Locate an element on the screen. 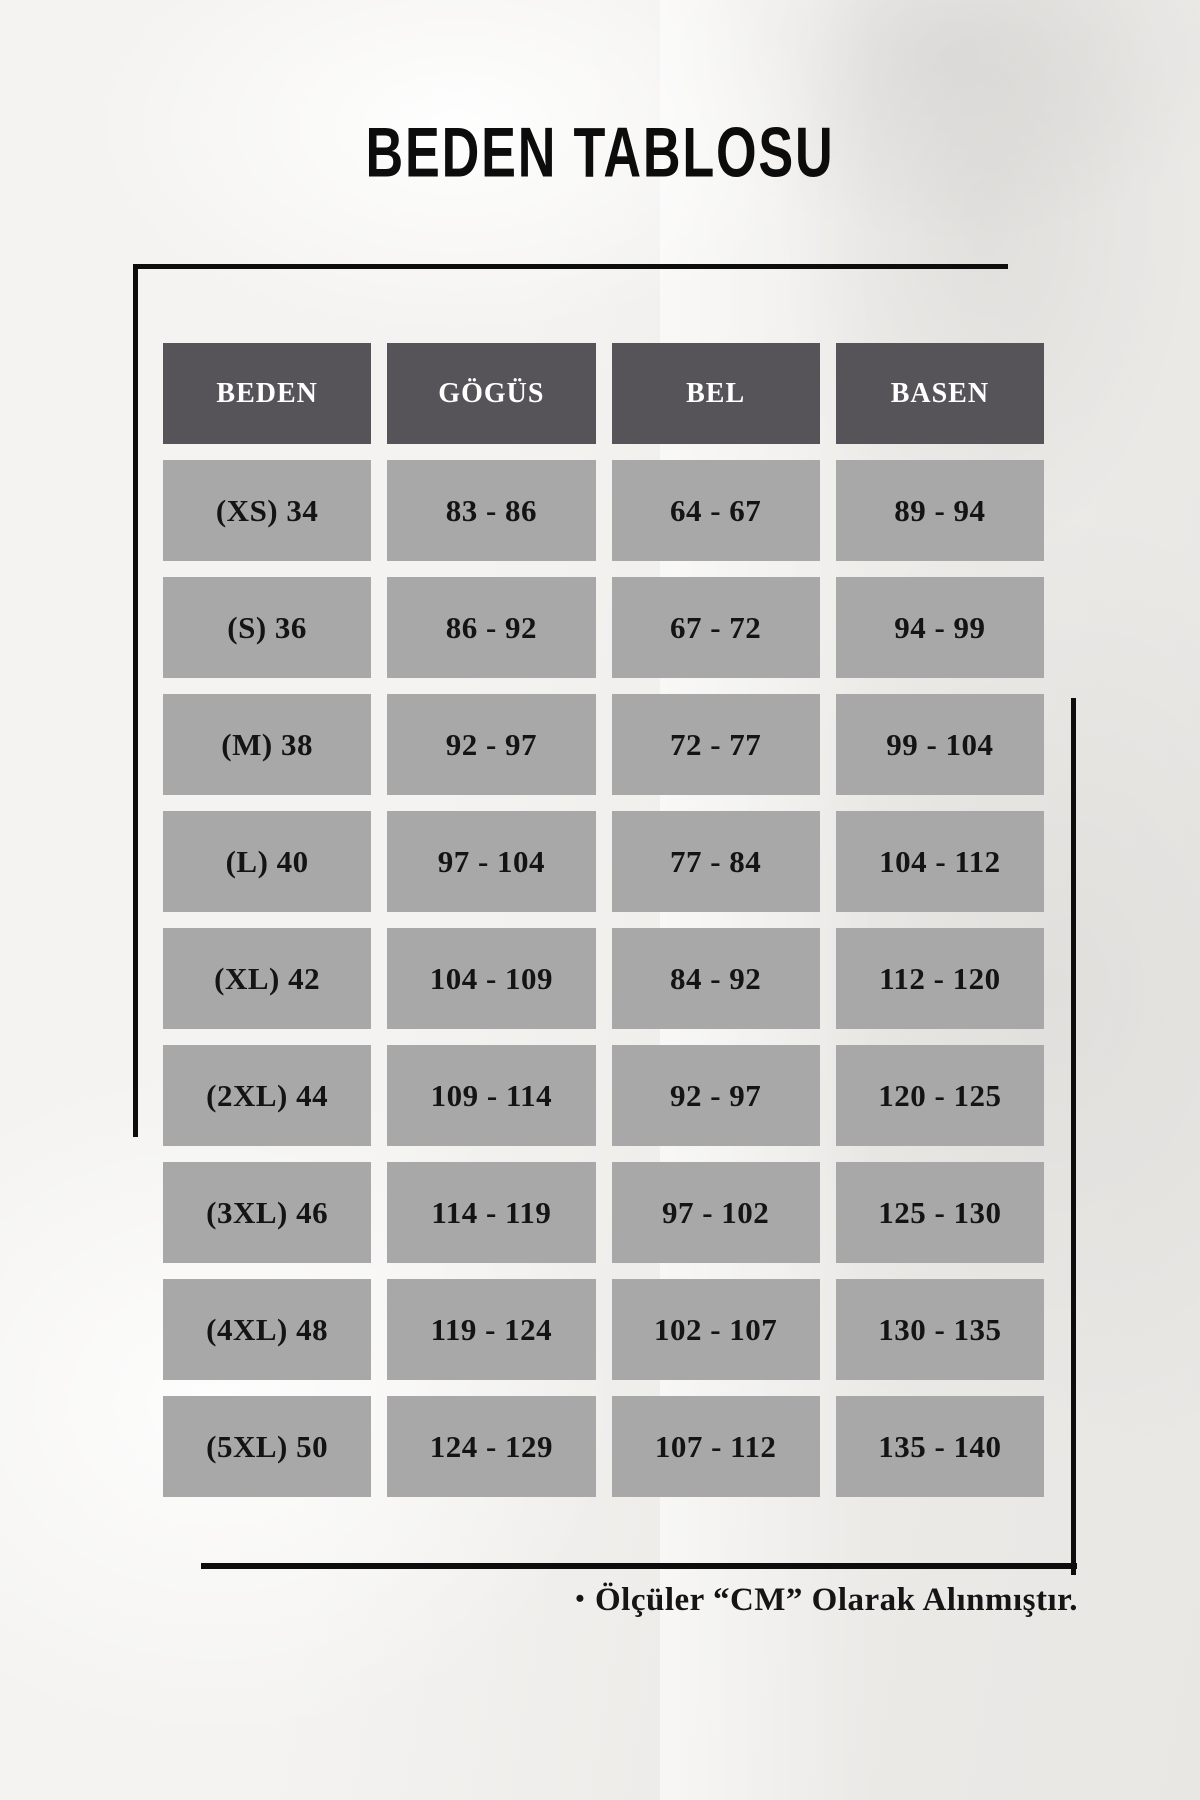  footer-text: Ölçüler “CM” Olarak Alınmıştır. is located at coordinates (836, 1600).